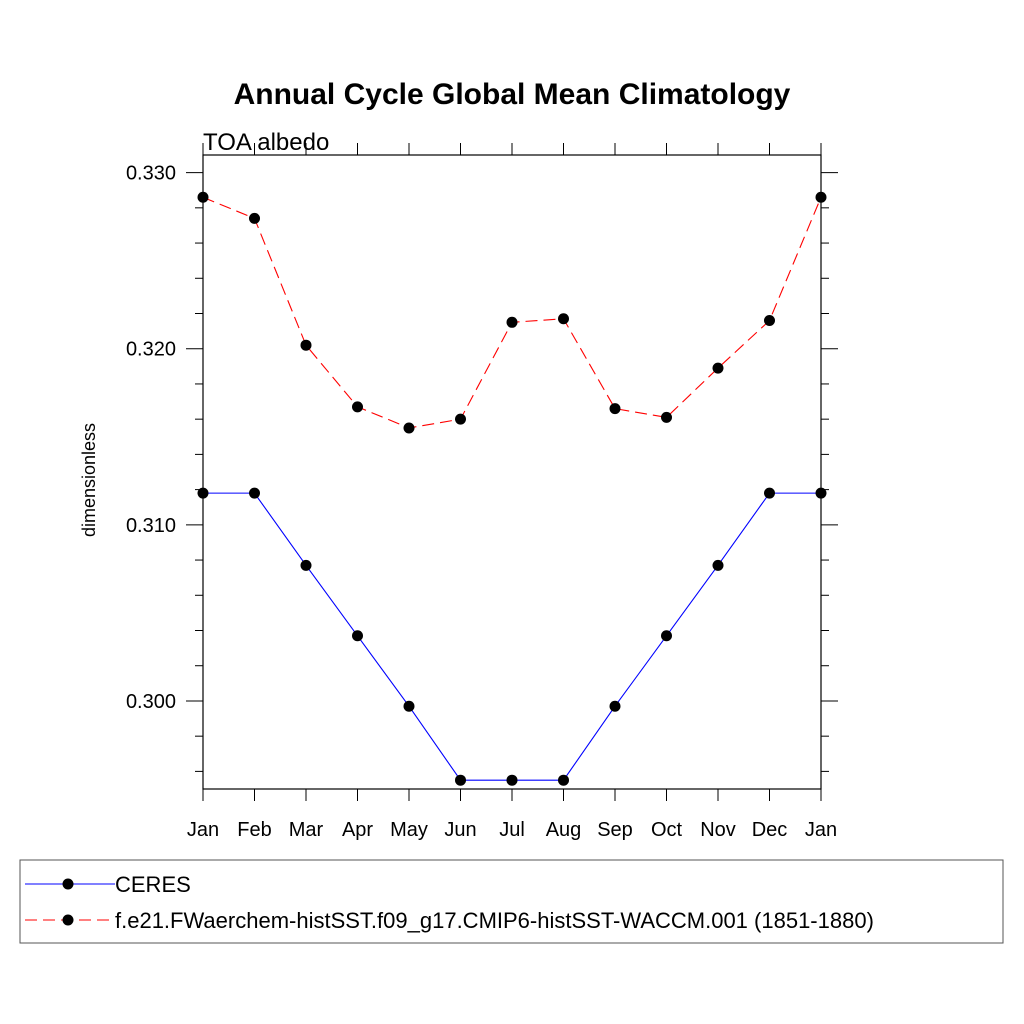 This screenshot has width=1024, height=1024. Describe the element at coordinates (89, 480) in the screenshot. I see `y-axis-label: dimensionless` at that location.